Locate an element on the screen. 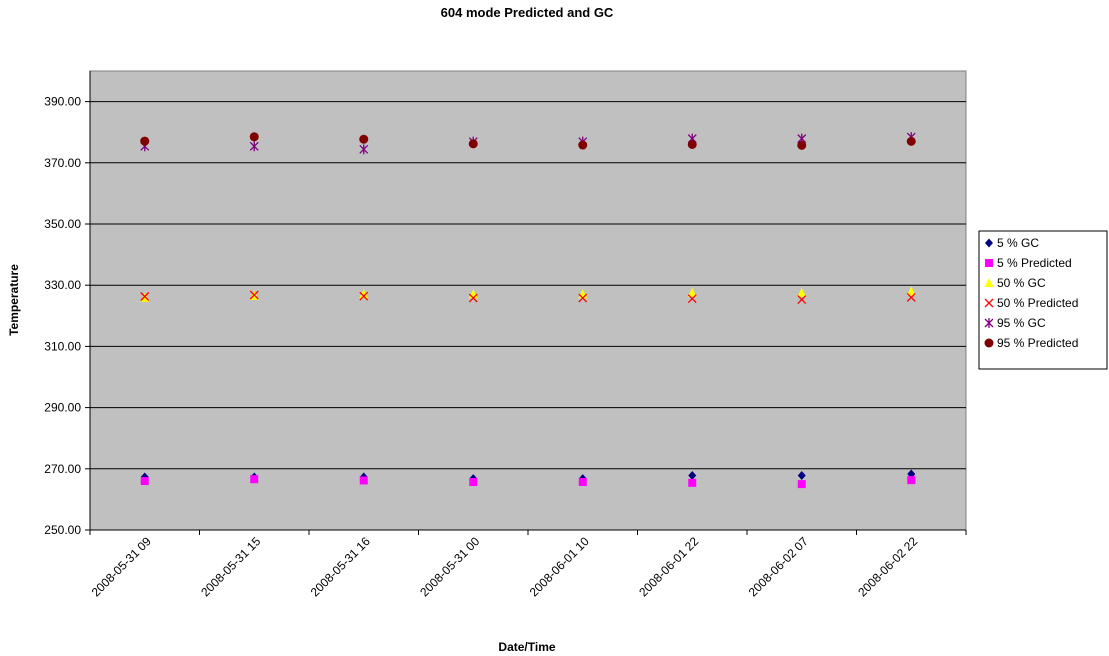  legend-entry: 50 % Predicted is located at coordinates (1037, 303).